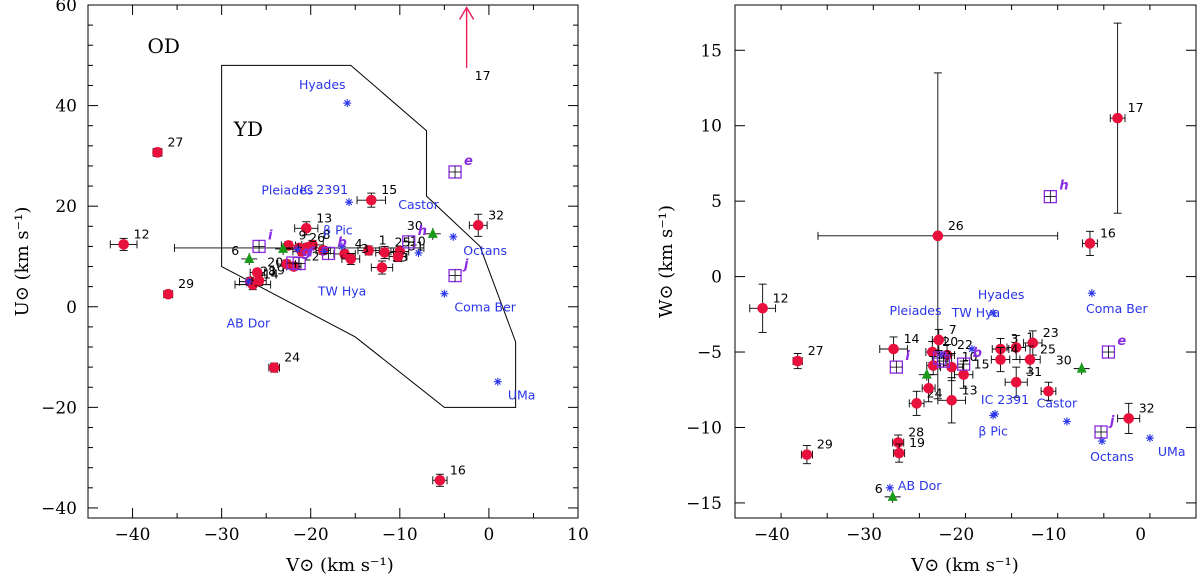 This screenshot has width=1200, height=582. Describe the element at coordinates (418, 240) in the screenshot. I see `red-point-label: 10` at that location.